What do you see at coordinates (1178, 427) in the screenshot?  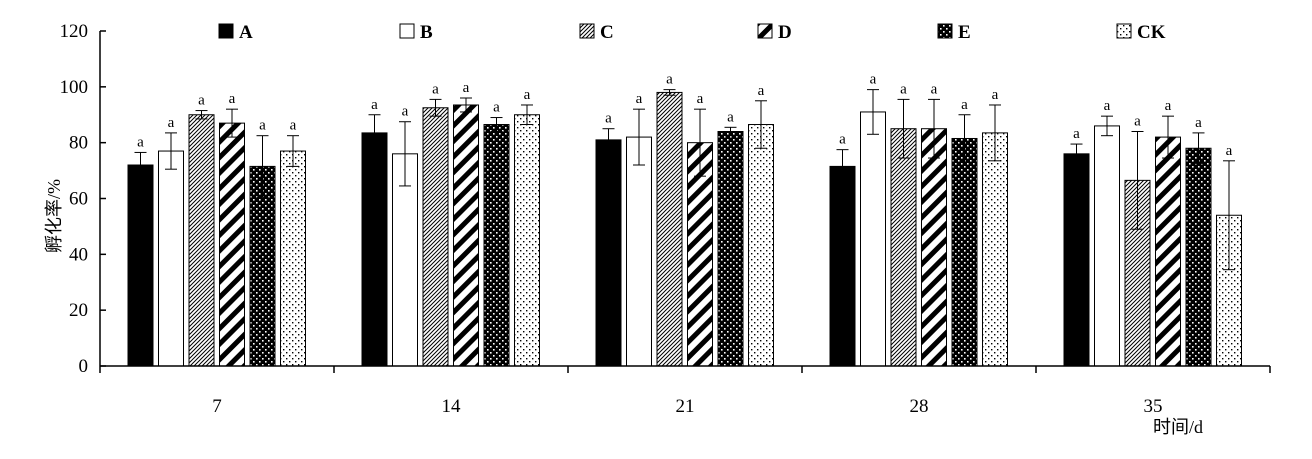 I see `x-axis-label: 时间/d` at bounding box center [1178, 427].